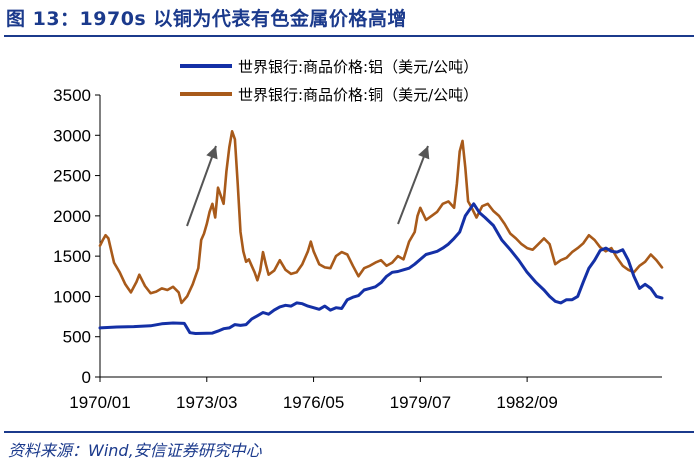 This screenshot has width=700, height=471. I want to click on y-tick-label: 1000, so click(72, 296).